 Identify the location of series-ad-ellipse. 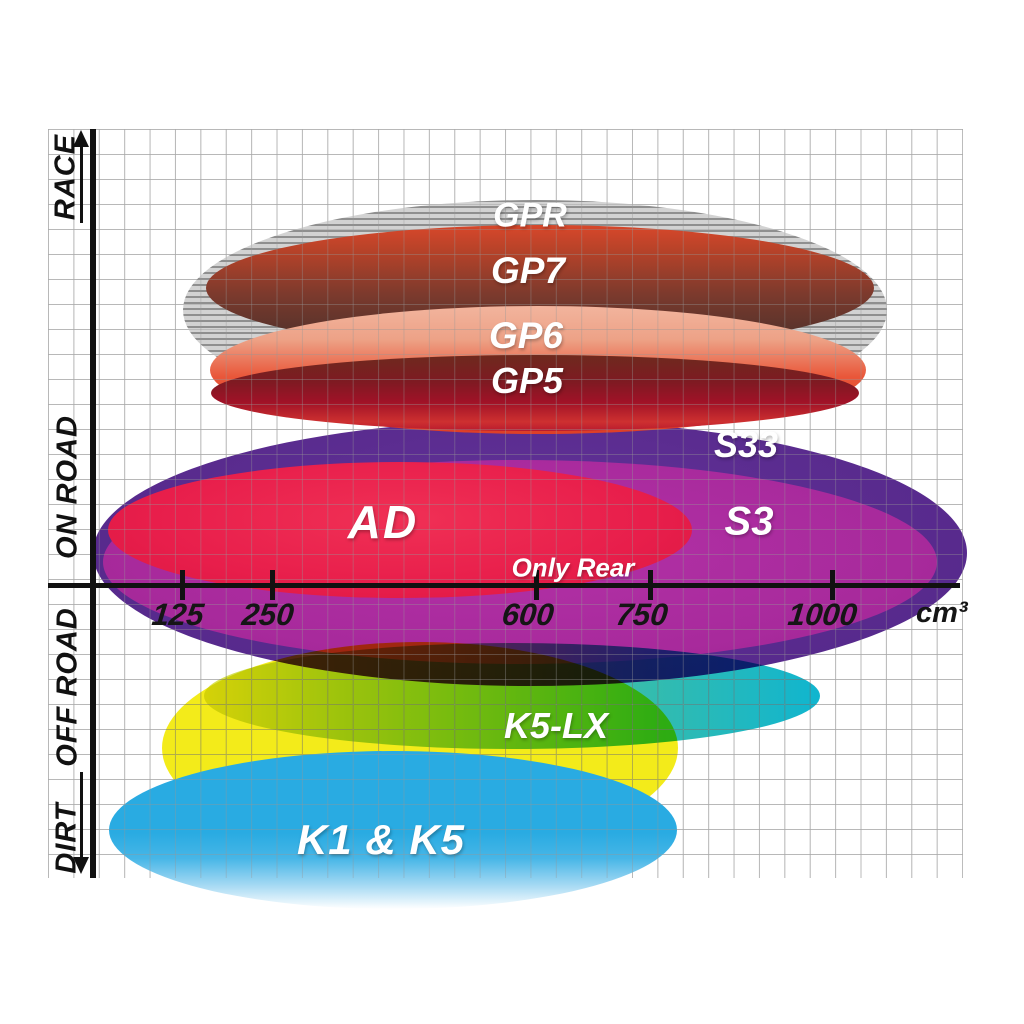
(400, 530).